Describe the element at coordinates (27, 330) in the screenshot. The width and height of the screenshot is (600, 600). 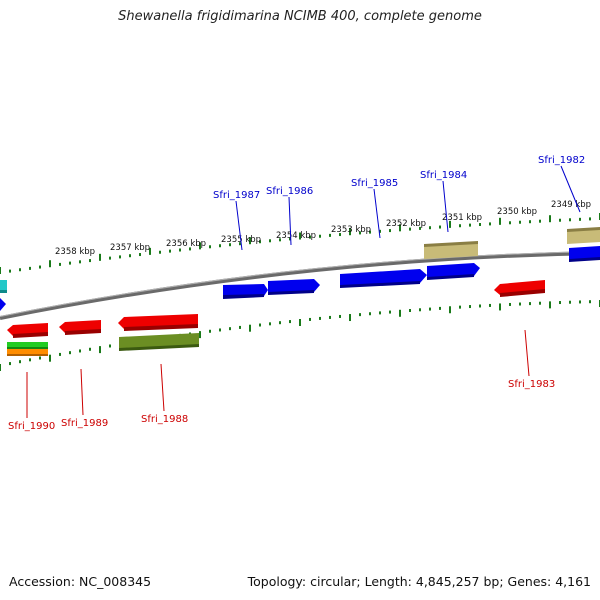
I see `cds-sfri-1990` at that location.